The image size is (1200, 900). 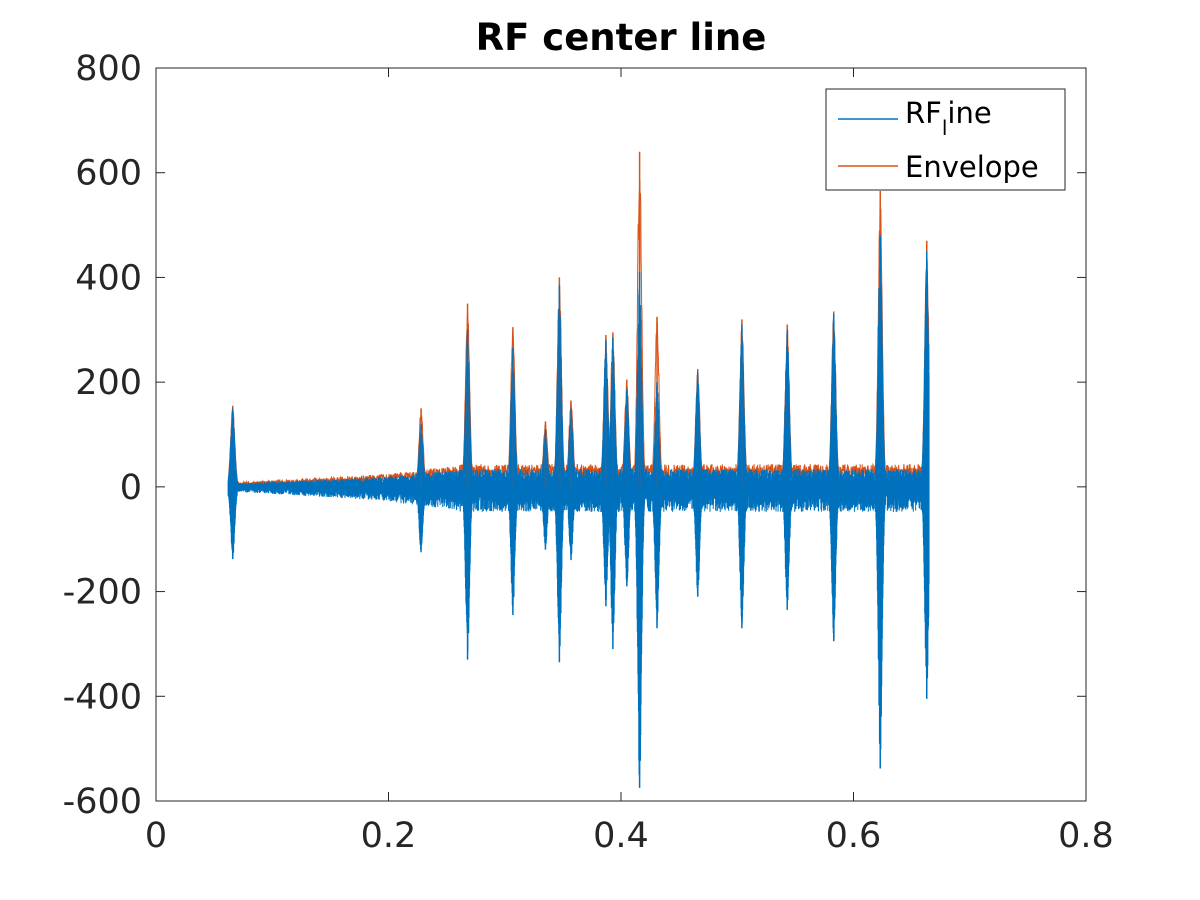 What do you see at coordinates (108, 174) in the screenshot?
I see `y-tick-label: 600` at bounding box center [108, 174].